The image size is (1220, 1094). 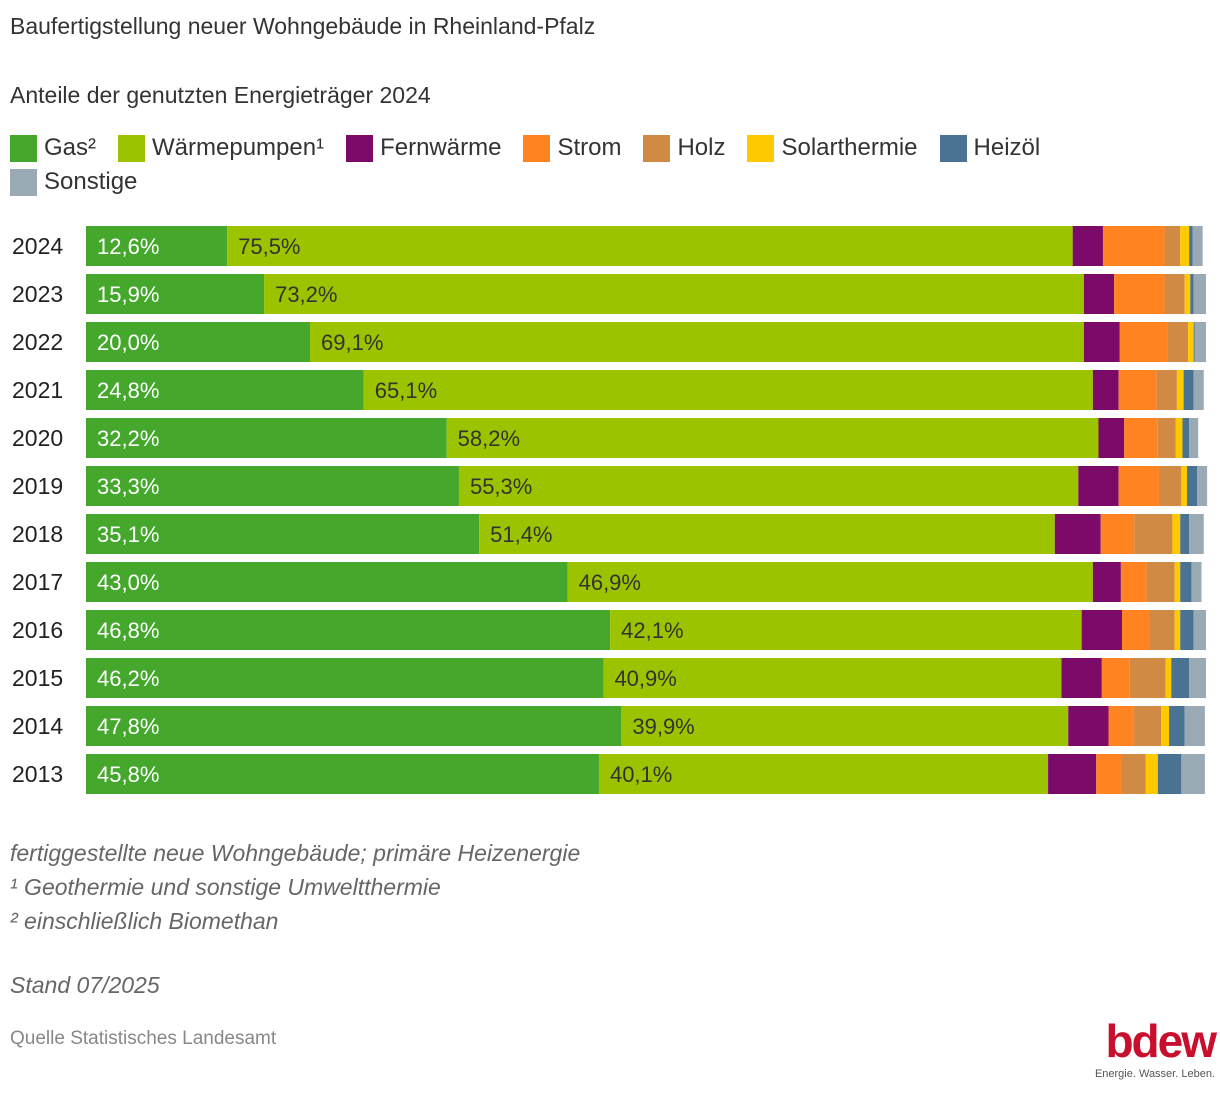 I want to click on year-label: 2022, so click(x=37, y=342).